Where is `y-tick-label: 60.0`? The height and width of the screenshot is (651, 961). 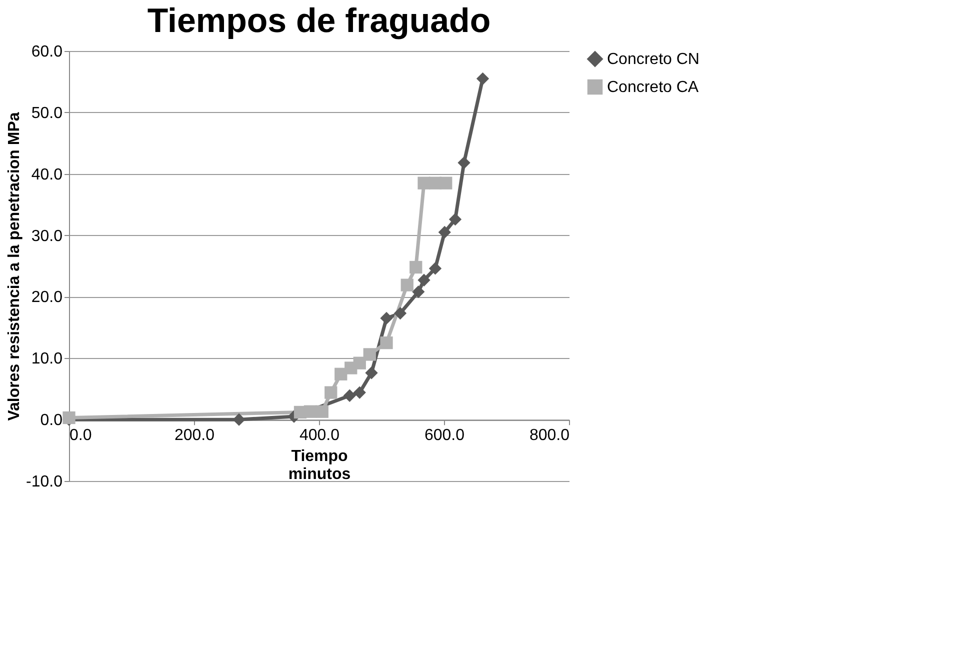
y-tick-label: 60.0 is located at coordinates (47, 52).